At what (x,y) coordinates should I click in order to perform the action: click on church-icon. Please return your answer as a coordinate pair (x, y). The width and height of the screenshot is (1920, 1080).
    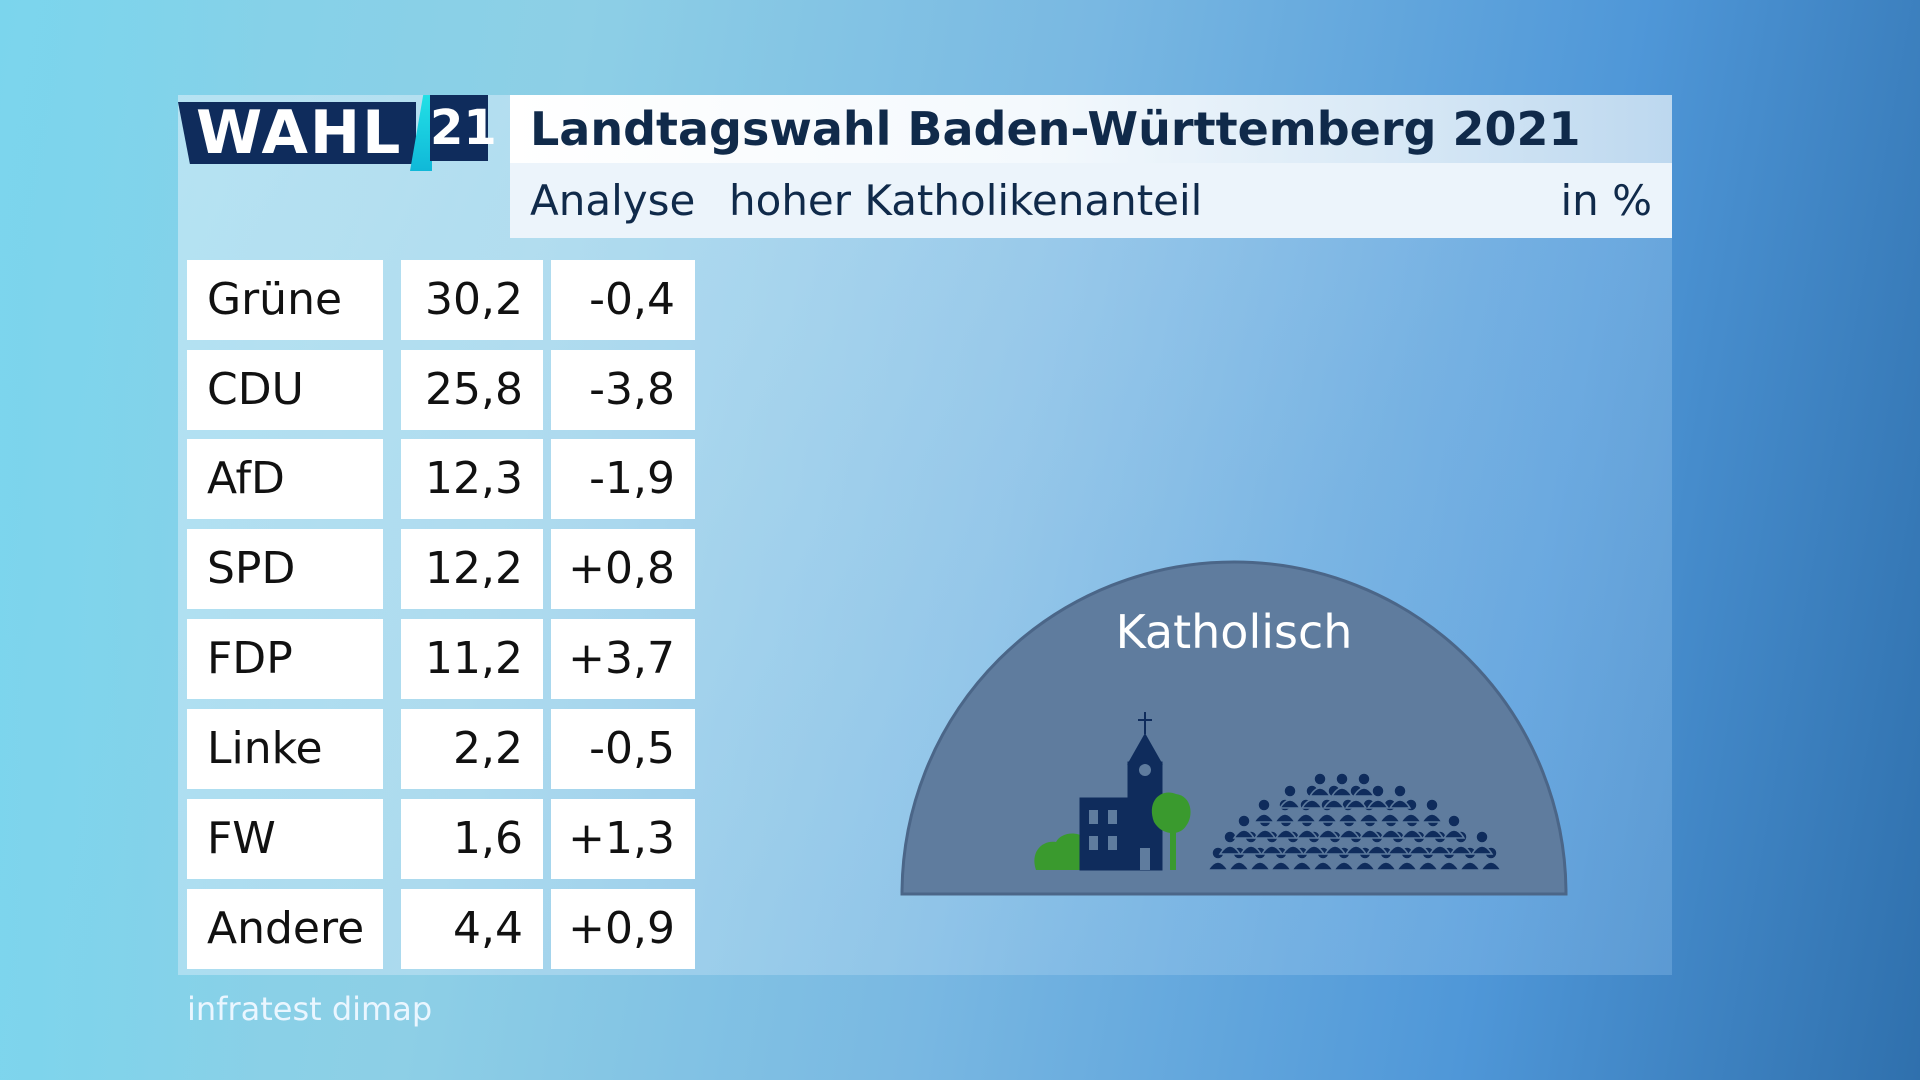
    Looking at the image, I should click on (1121, 791).